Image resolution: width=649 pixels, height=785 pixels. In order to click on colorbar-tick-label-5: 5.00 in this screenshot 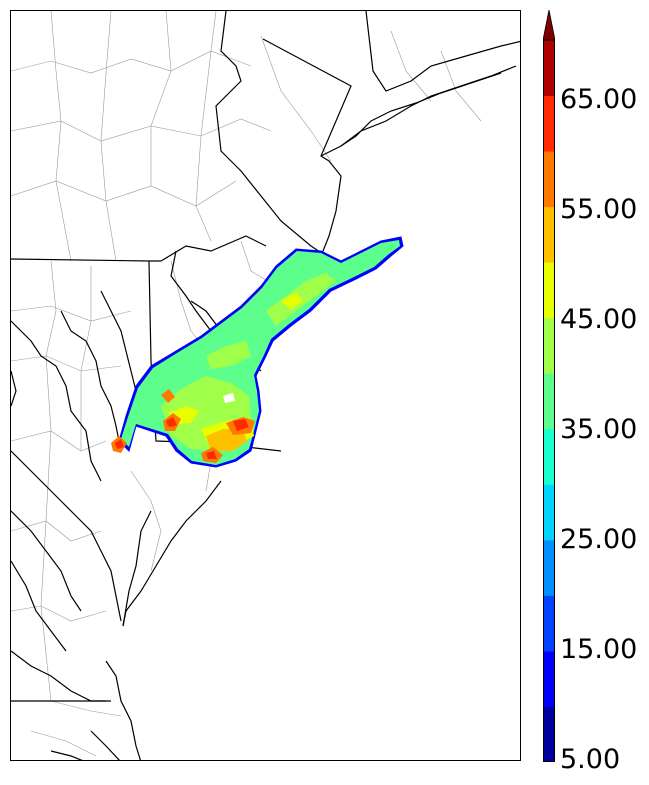, I will do `click(590, 759)`.